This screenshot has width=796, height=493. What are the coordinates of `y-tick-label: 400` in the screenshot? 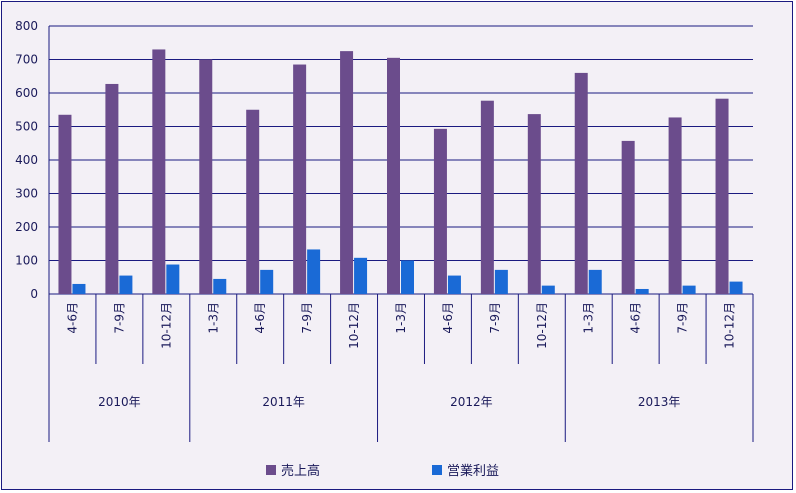 It's located at (26, 160).